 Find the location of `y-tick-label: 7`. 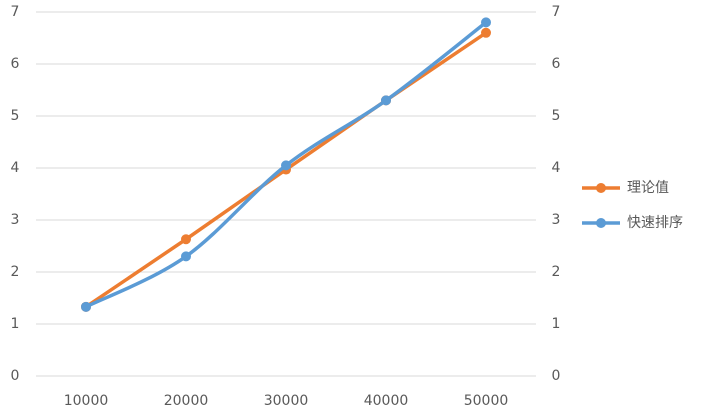

y-tick-label: 7 is located at coordinates (15, 12).